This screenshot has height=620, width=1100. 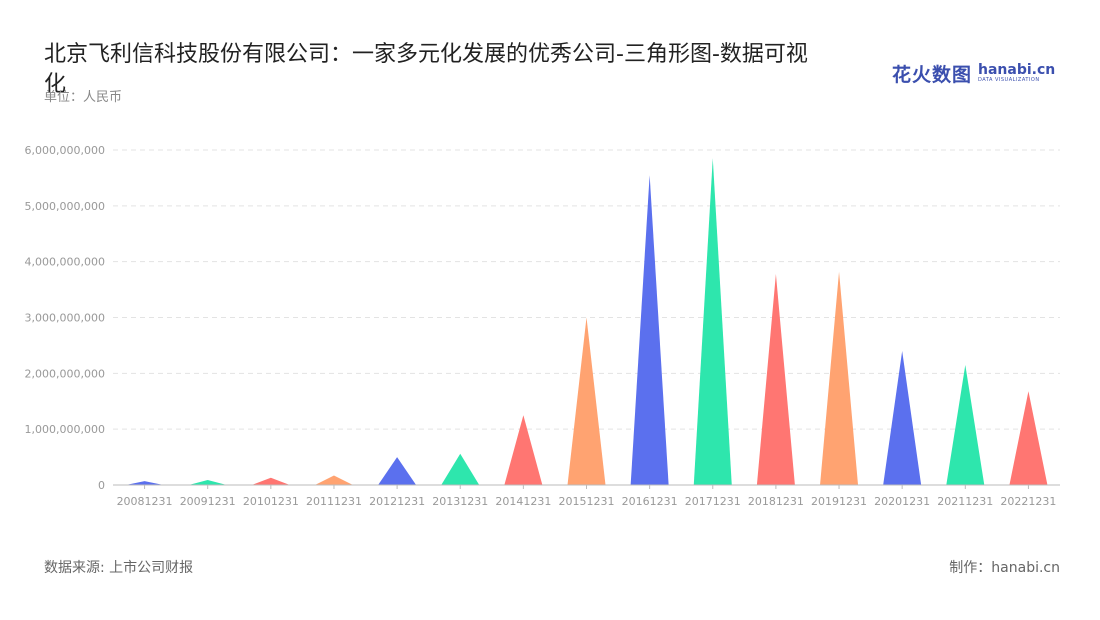 What do you see at coordinates (1028, 501) in the screenshot?
I see `x-tick-label: 20221231` at bounding box center [1028, 501].